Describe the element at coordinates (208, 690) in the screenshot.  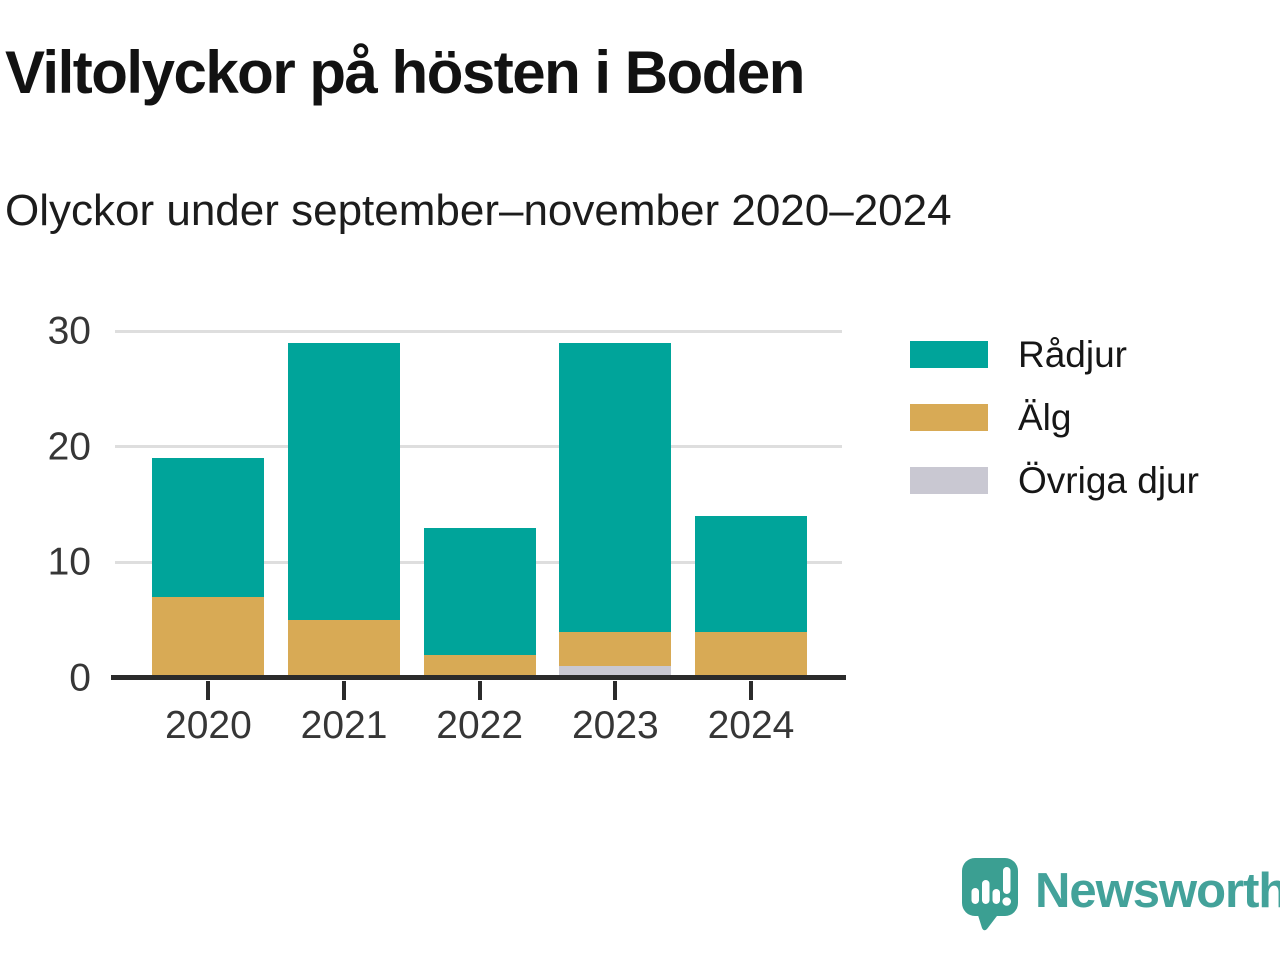
I see `x-tick-2020` at that location.